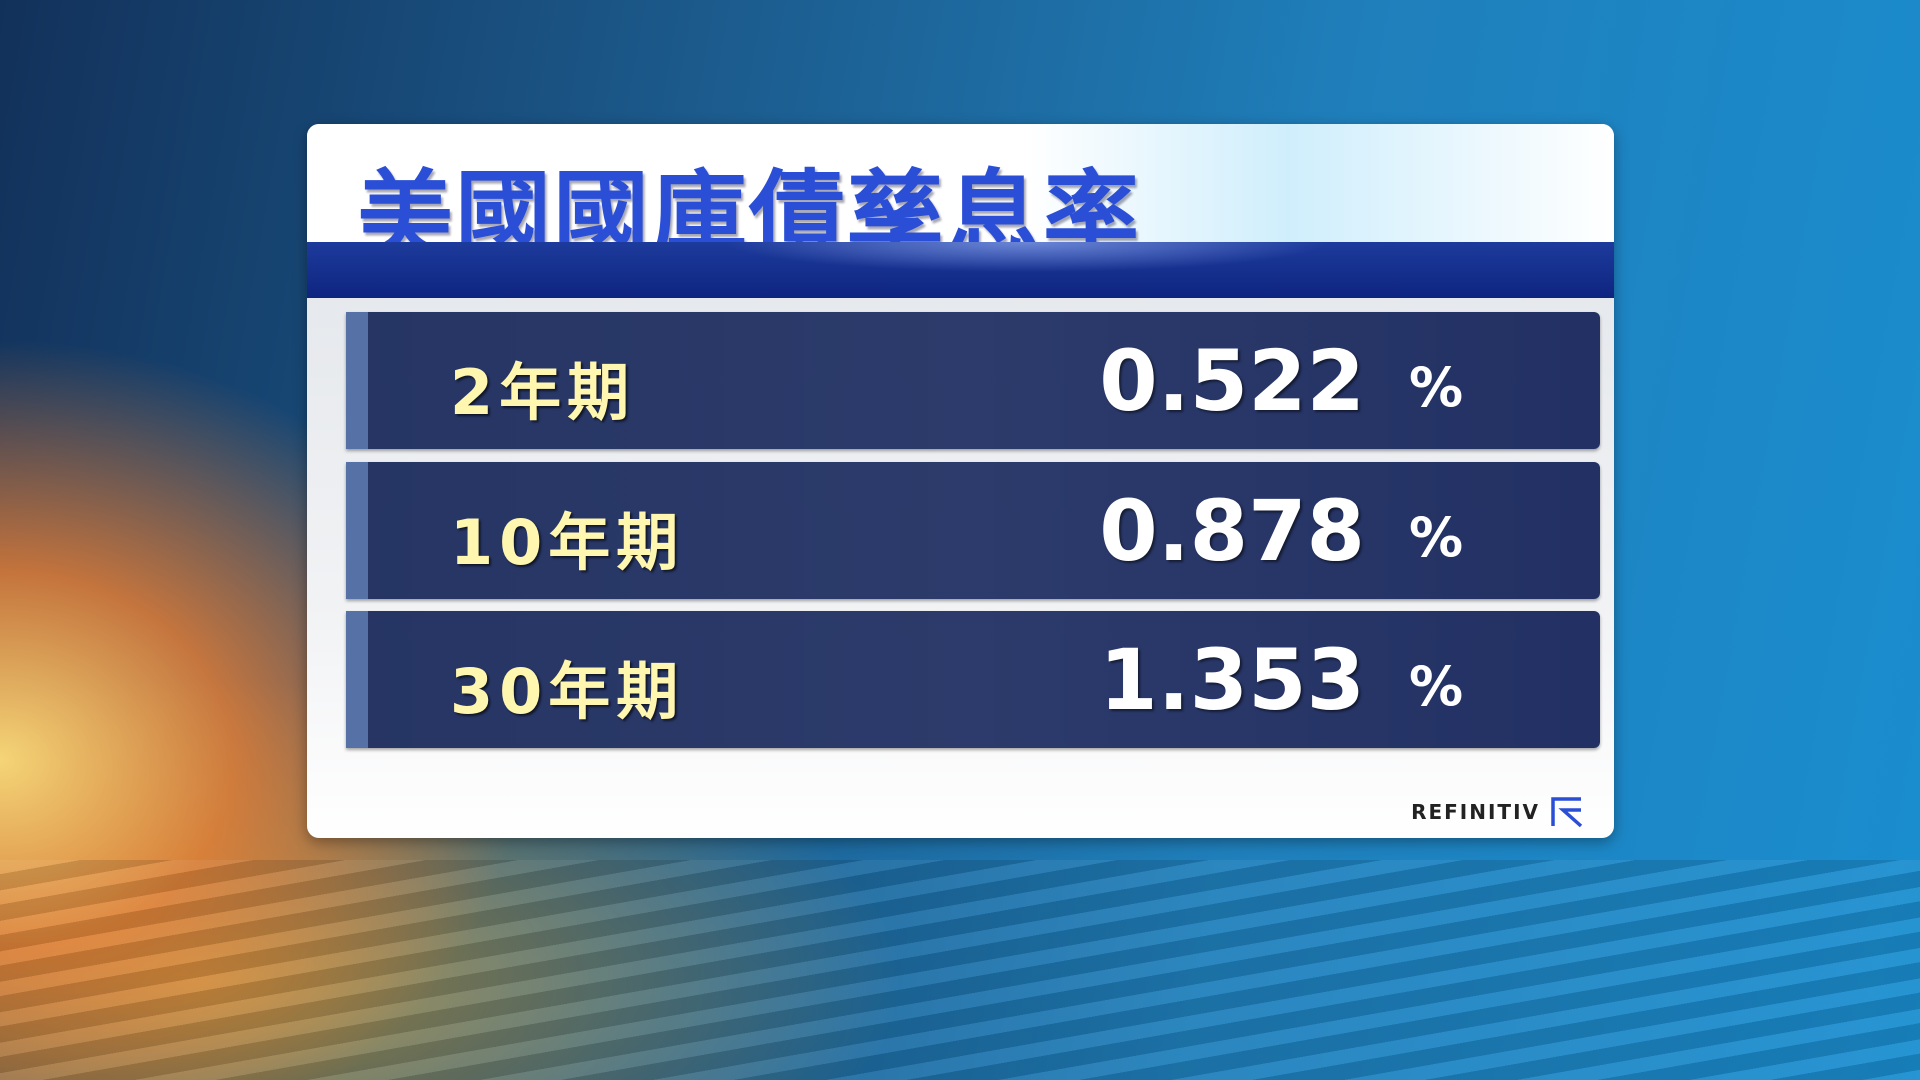  Describe the element at coordinates (1567, 812) in the screenshot. I see `refinitiv-logo-icon` at that location.